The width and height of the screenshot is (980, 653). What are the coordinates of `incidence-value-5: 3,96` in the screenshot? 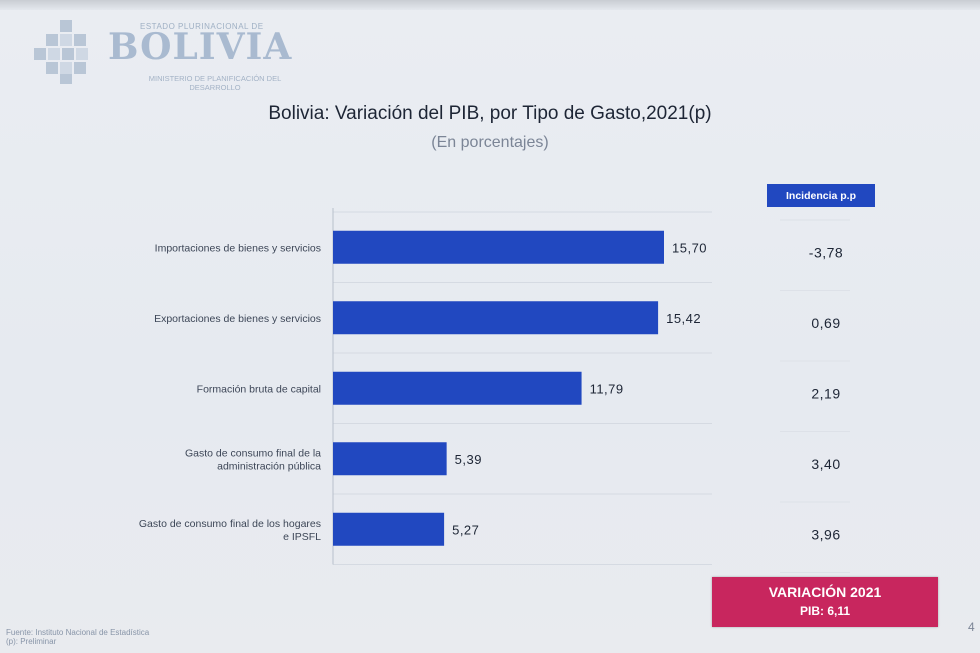 It's located at (825, 534).